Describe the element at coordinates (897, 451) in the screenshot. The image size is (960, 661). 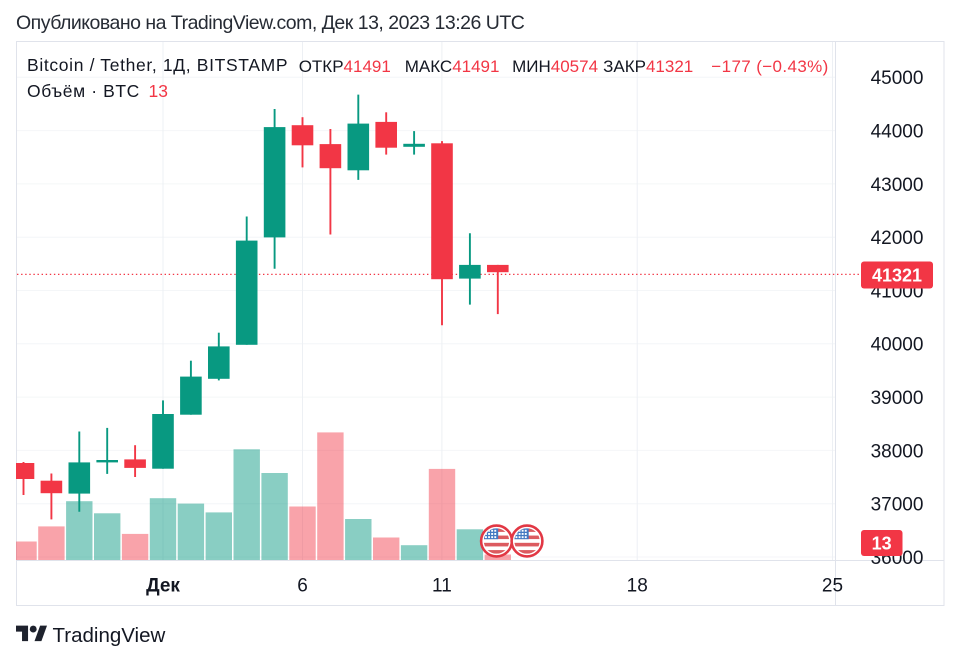
I see `svg-text: 38000` at that location.